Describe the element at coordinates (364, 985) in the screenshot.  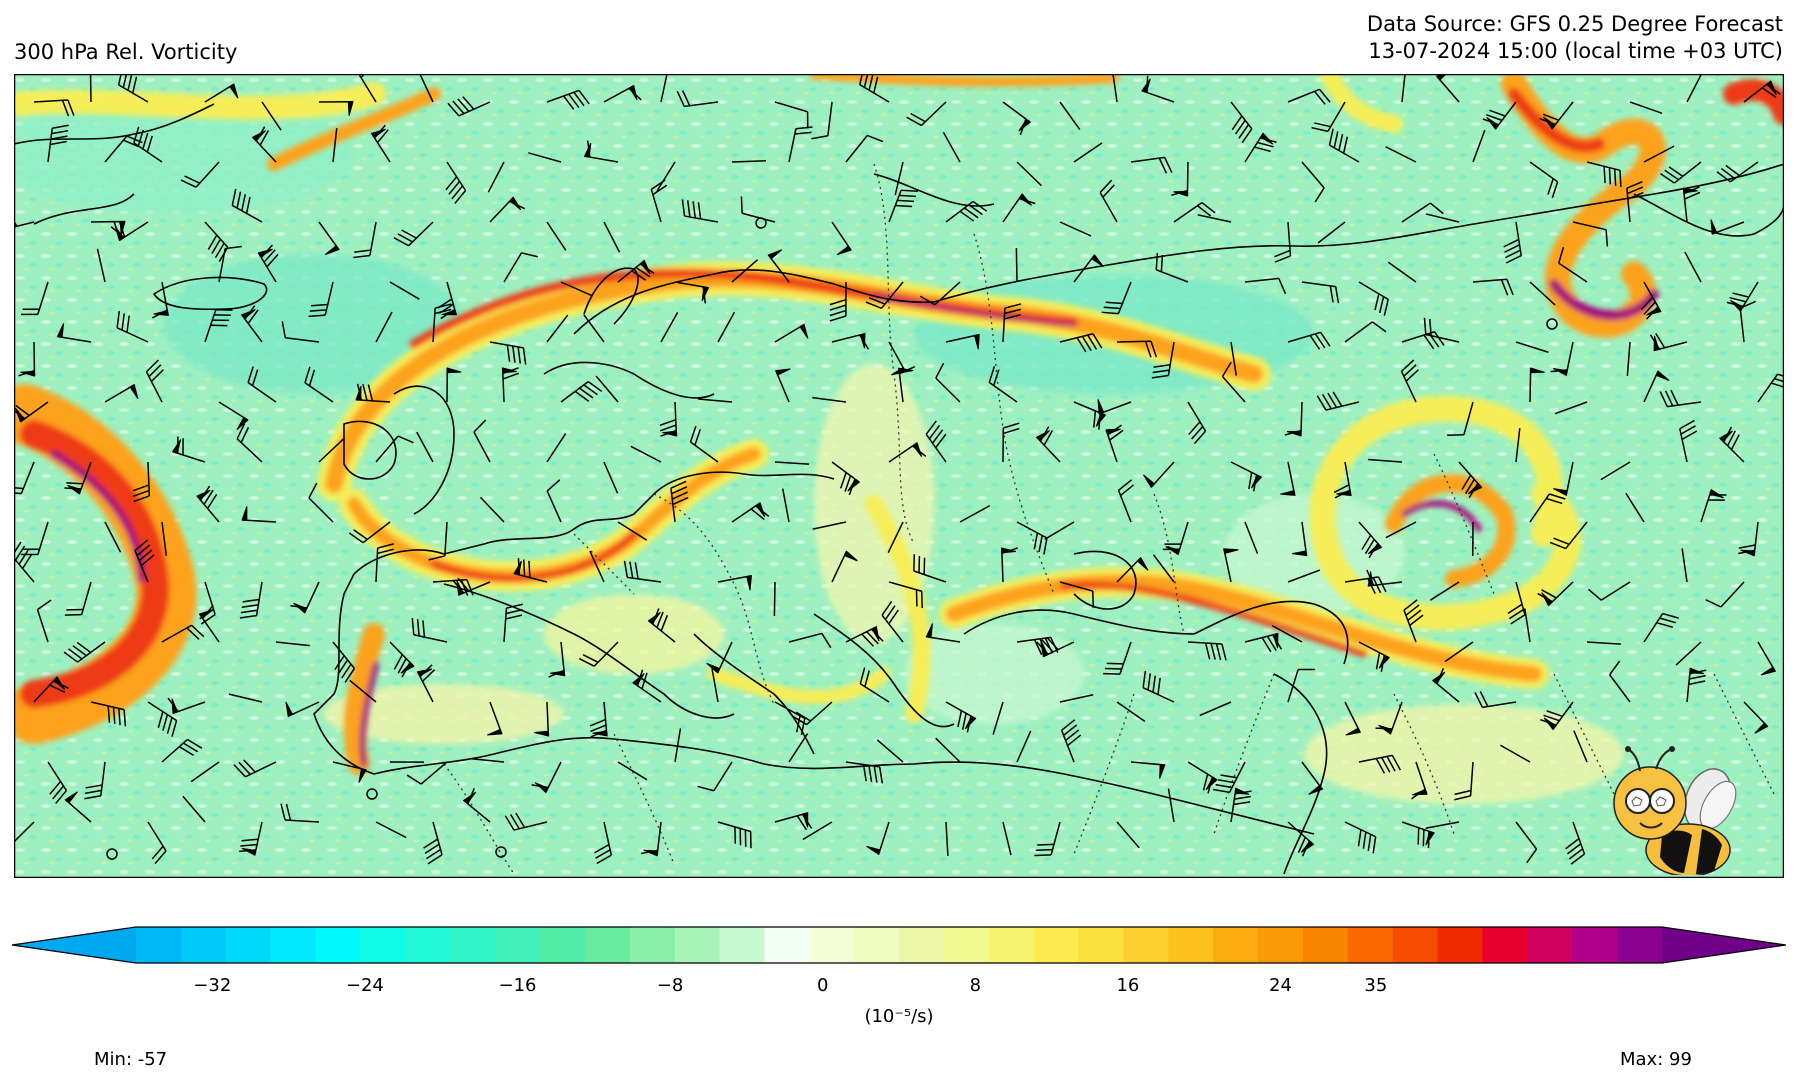
I see `colorbar-tick-label: −24` at that location.